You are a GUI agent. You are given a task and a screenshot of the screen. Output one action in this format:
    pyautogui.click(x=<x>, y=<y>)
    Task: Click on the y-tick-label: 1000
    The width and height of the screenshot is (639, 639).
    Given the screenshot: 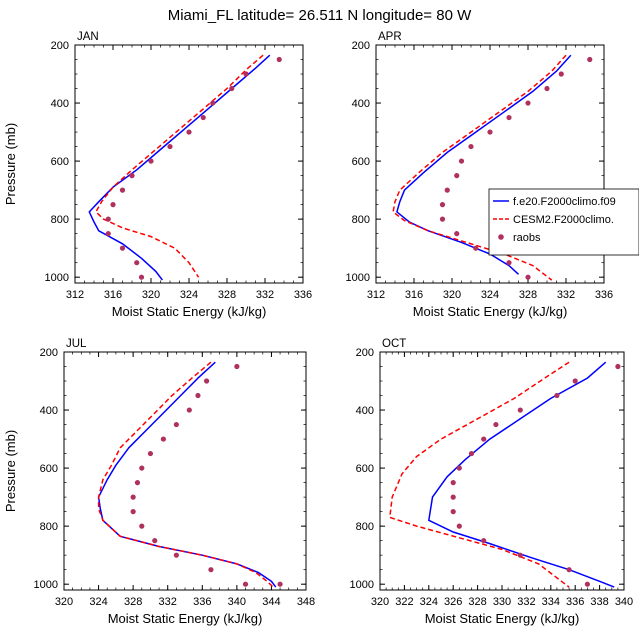 What is the action you would take?
    pyautogui.click(x=57, y=278)
    